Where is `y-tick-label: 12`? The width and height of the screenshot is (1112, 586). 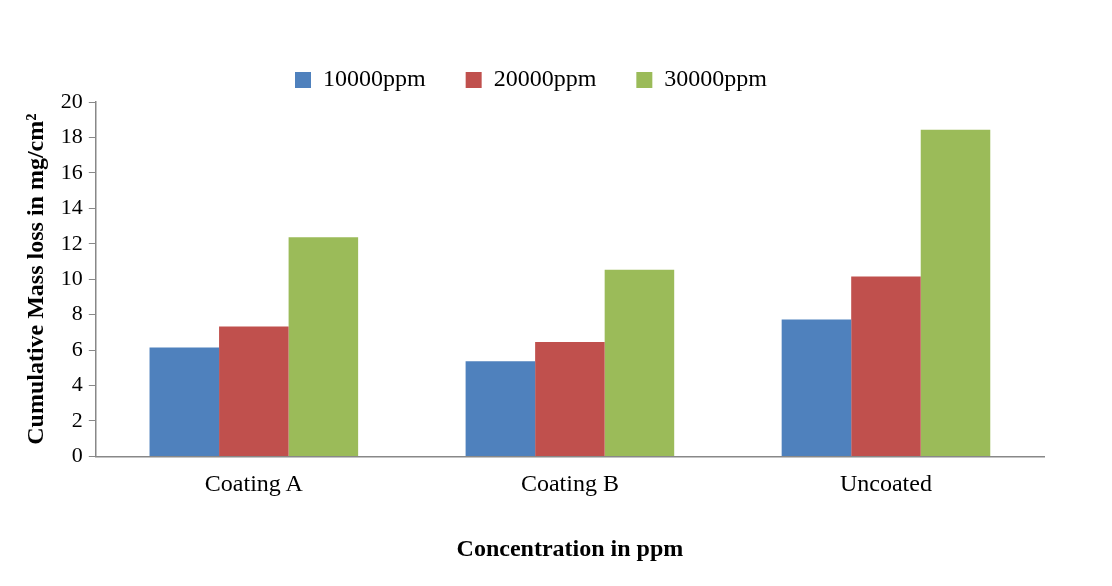 y-tick-label: 12 is located at coordinates (71, 242).